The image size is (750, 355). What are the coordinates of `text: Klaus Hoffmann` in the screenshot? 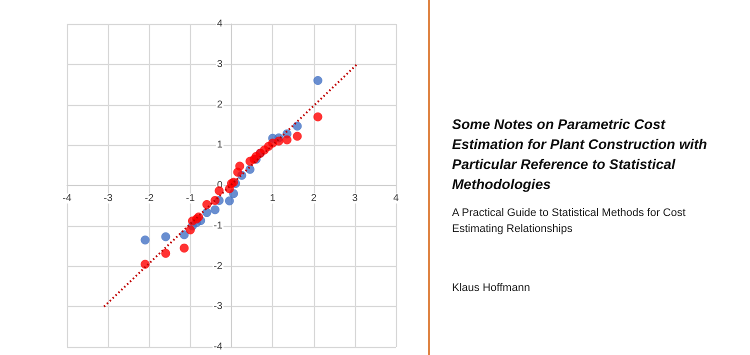 It's located at (491, 288).